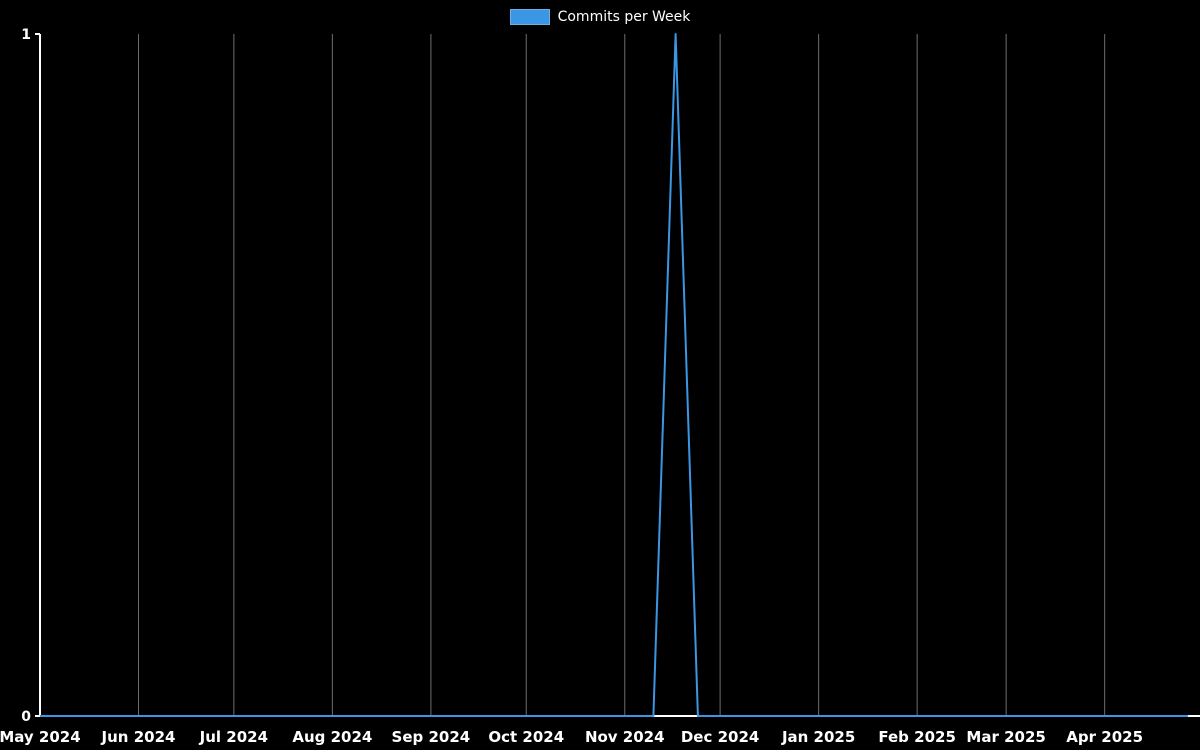 This screenshot has width=1200, height=750. What do you see at coordinates (818, 737) in the screenshot?
I see `x-axis-tick-label: Jan 2025` at bounding box center [818, 737].